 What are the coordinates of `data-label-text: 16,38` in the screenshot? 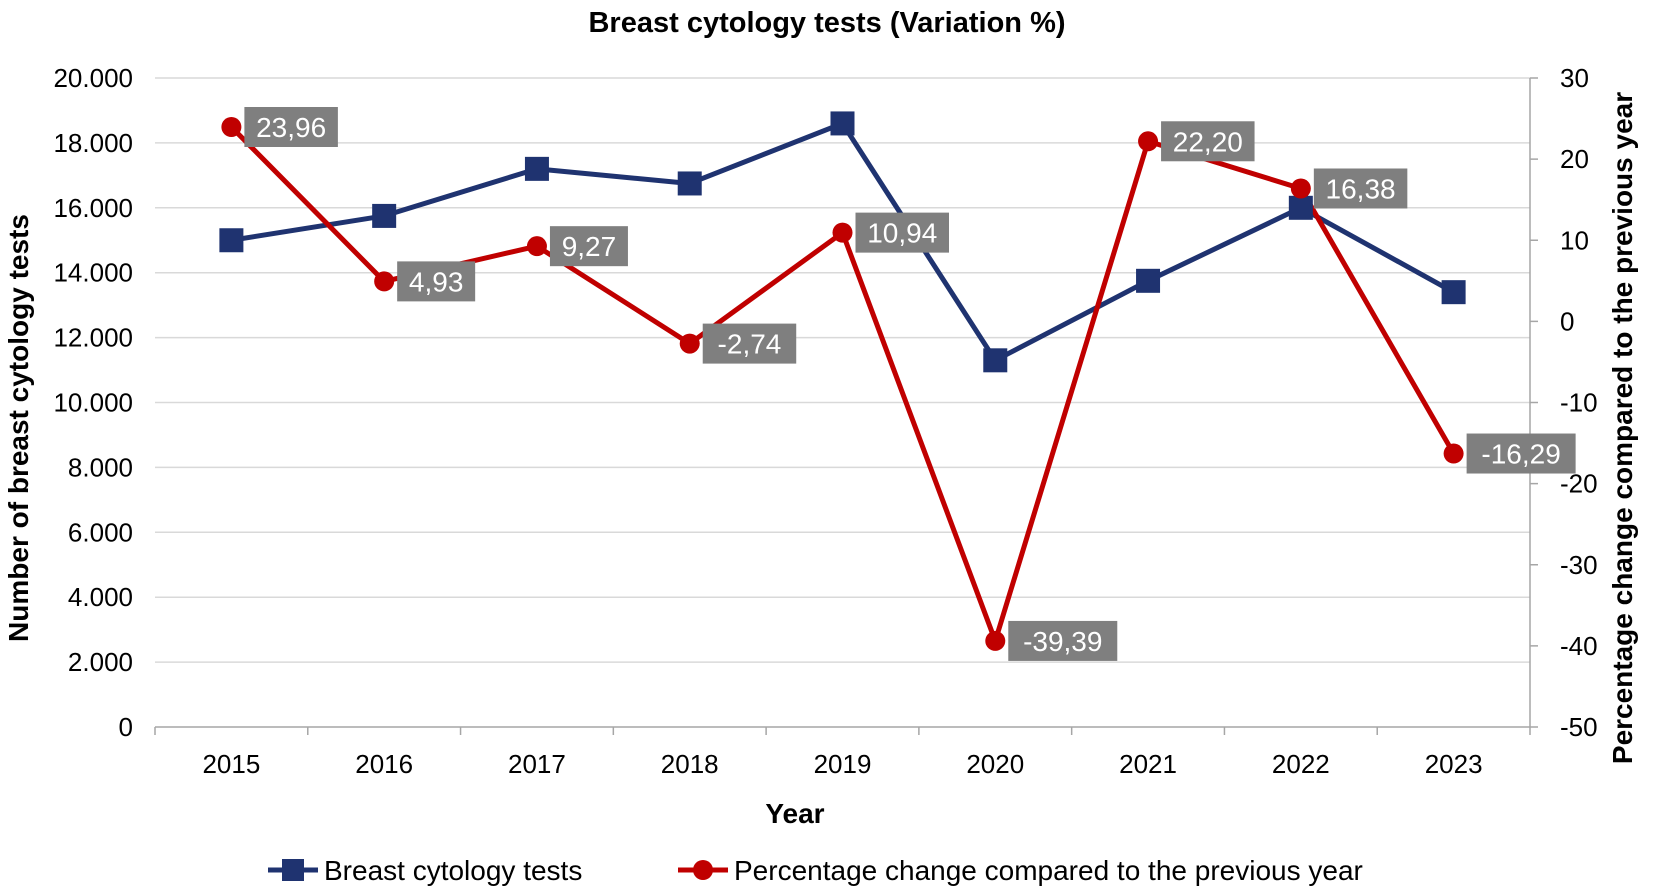 It's located at (1361, 188).